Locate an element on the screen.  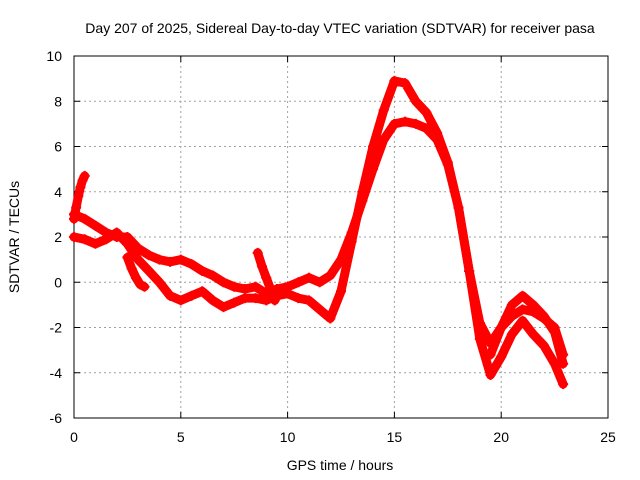
y-tick-label: -2 is located at coordinates (56, 328).